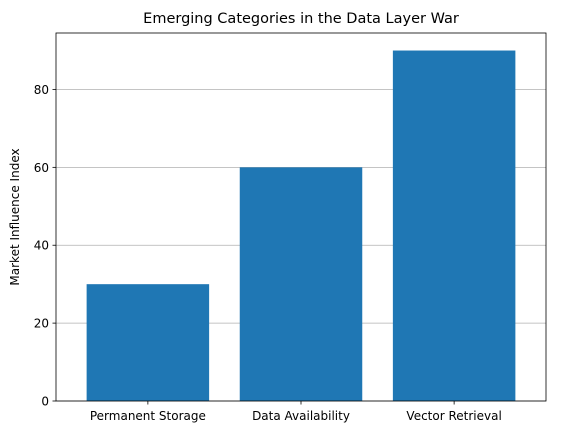 The width and height of the screenshot is (562, 435). What do you see at coordinates (453, 416) in the screenshot?
I see `x-tick-label: Vector Retrieval` at bounding box center [453, 416].